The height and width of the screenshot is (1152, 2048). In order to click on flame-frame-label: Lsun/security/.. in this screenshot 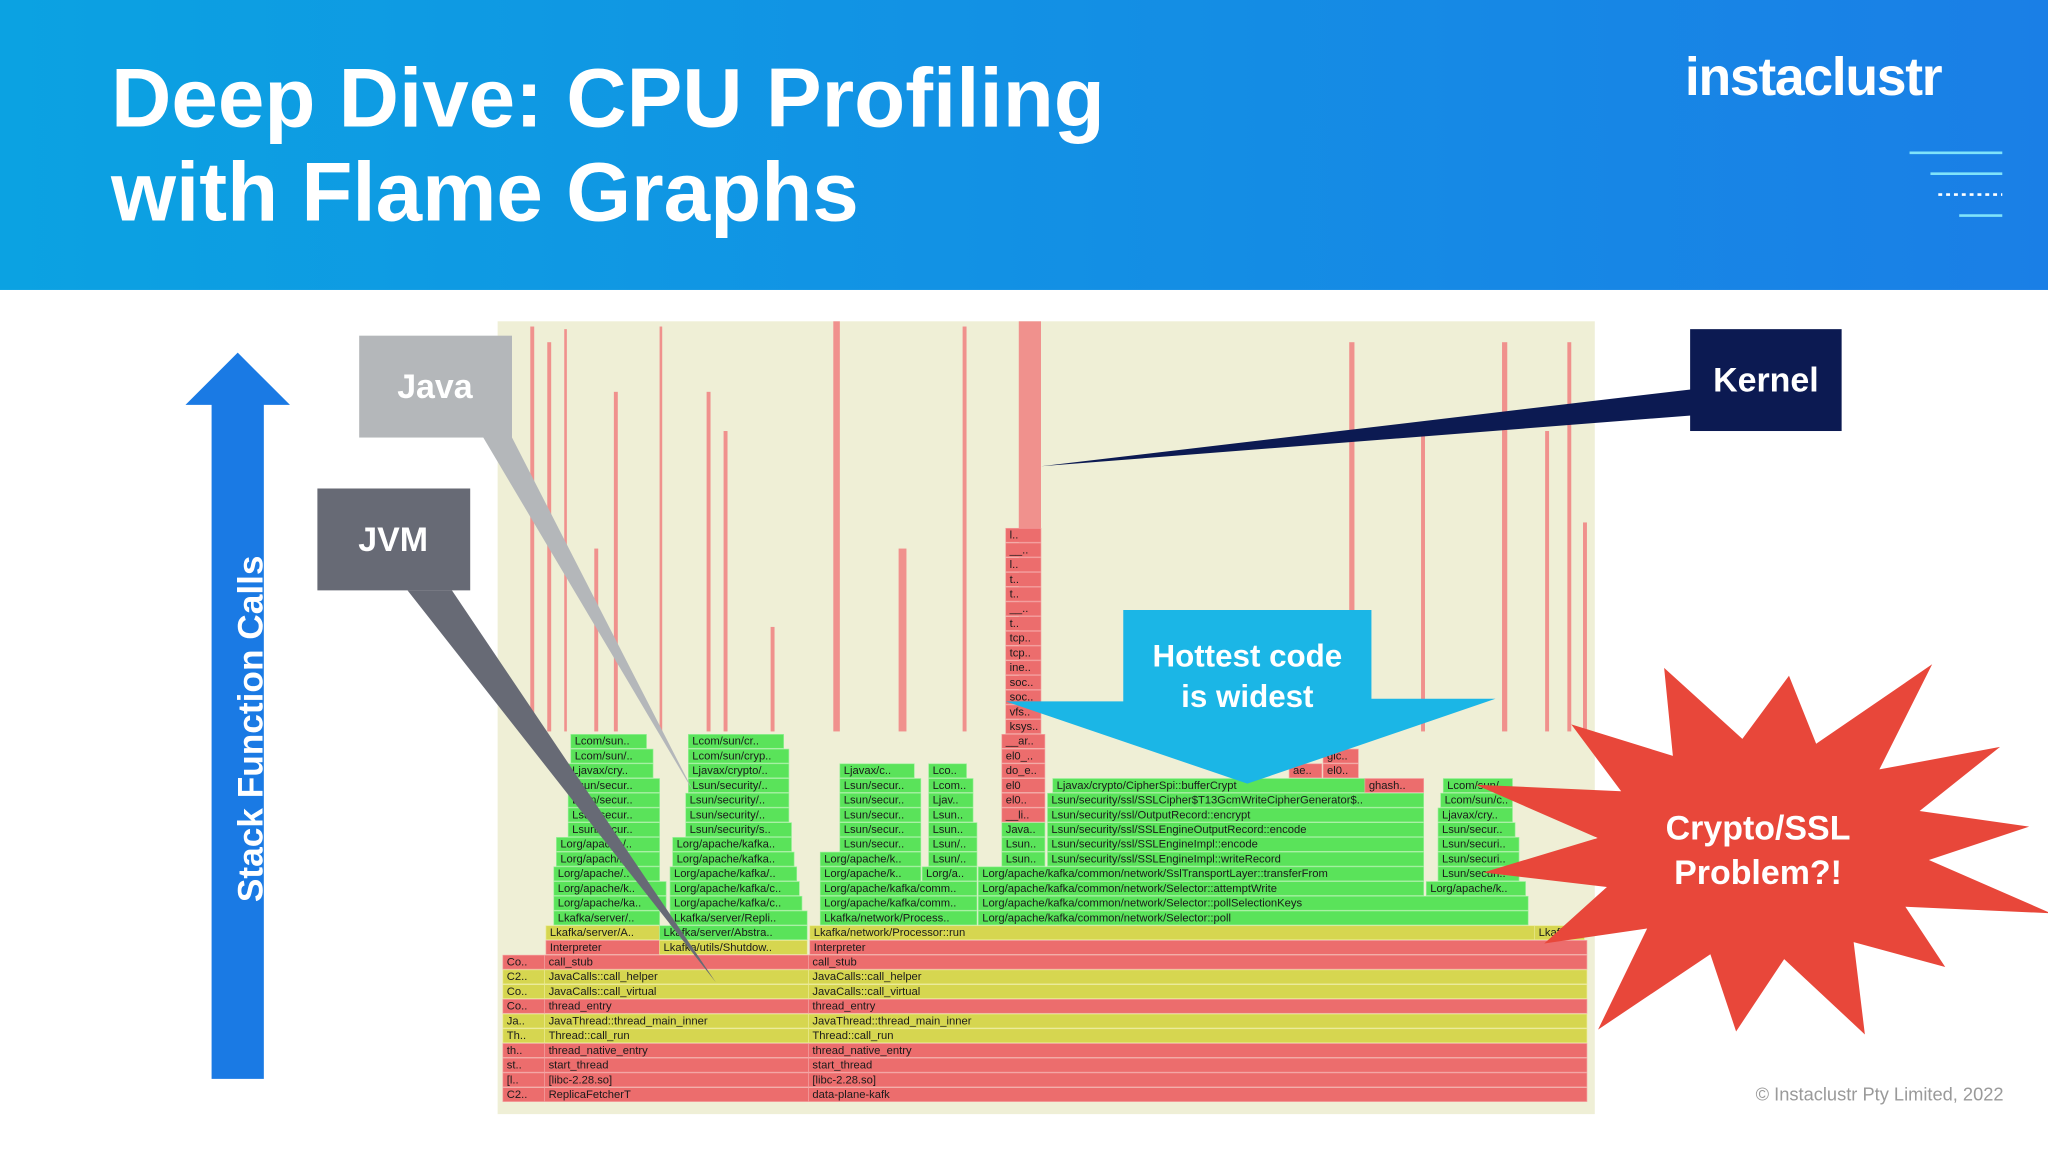, I will do `click(727, 815)`.